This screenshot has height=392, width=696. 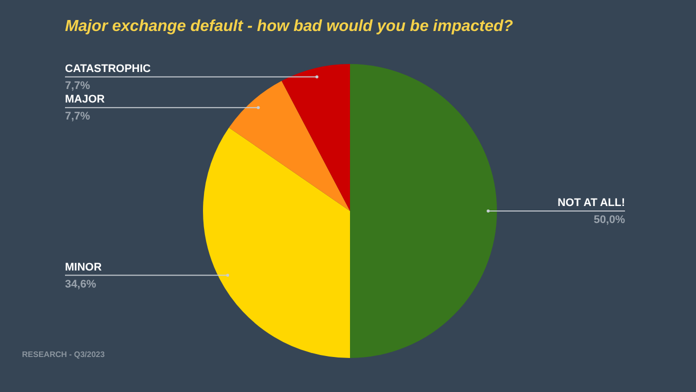 What do you see at coordinates (591, 203) in the screenshot?
I see `slice-label: NOT AT ALL!` at bounding box center [591, 203].